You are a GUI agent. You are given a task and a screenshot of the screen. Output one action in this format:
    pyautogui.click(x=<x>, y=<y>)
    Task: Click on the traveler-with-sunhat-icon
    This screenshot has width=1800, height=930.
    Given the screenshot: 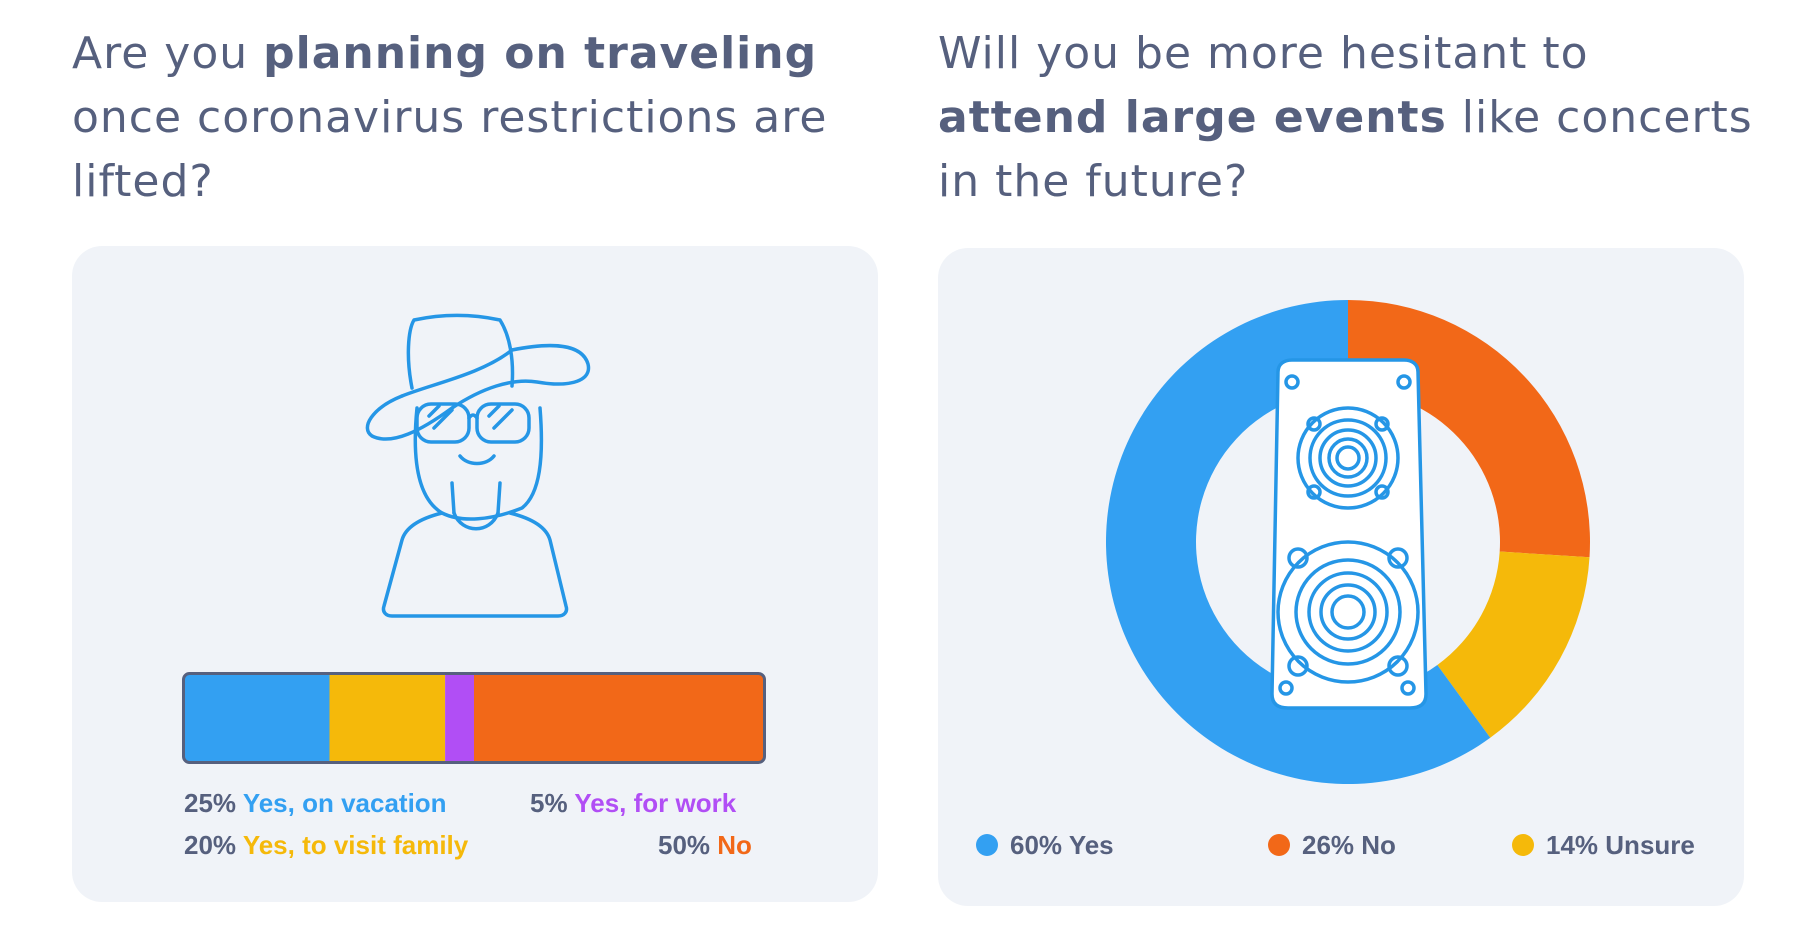 What is the action you would take?
    pyautogui.click(x=478, y=465)
    